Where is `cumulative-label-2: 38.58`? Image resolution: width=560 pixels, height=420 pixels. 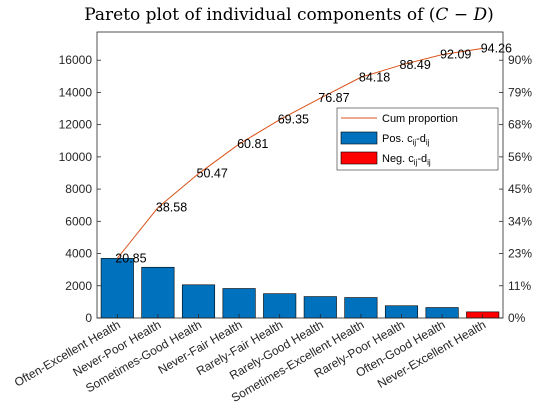
cumulative-label-2: 38.58 is located at coordinates (171, 208).